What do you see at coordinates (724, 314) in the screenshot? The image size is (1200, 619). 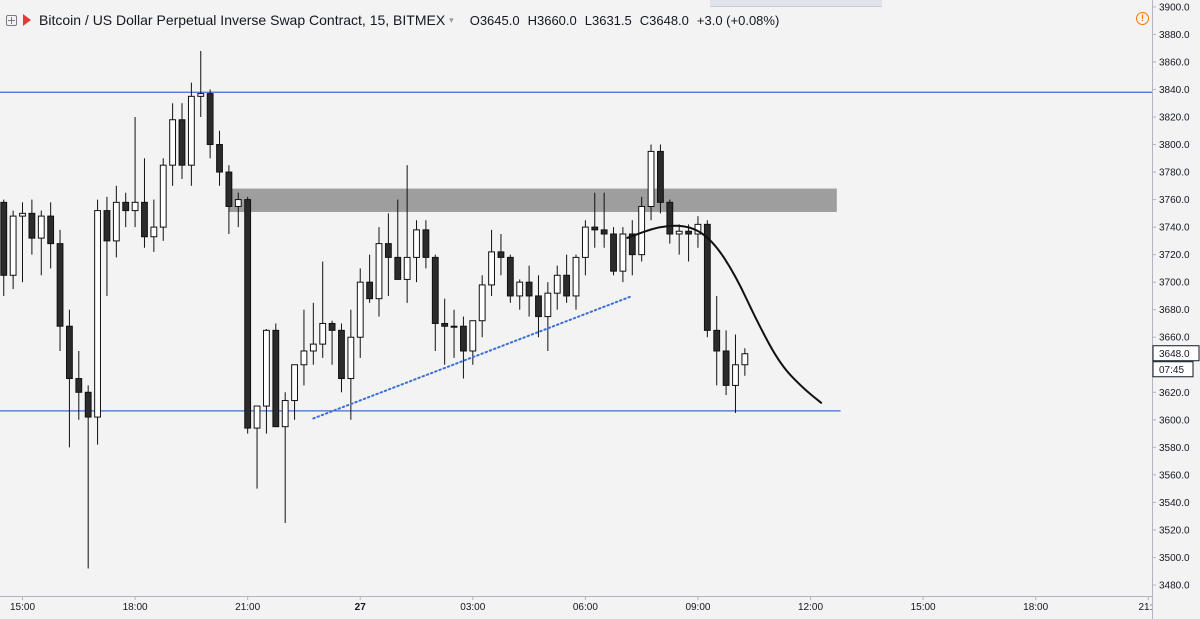 I see `projection-curve` at bounding box center [724, 314].